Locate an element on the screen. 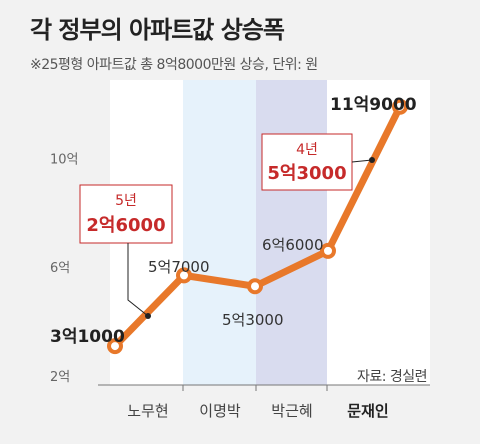  annotation-period: 4년 is located at coordinates (307, 150).